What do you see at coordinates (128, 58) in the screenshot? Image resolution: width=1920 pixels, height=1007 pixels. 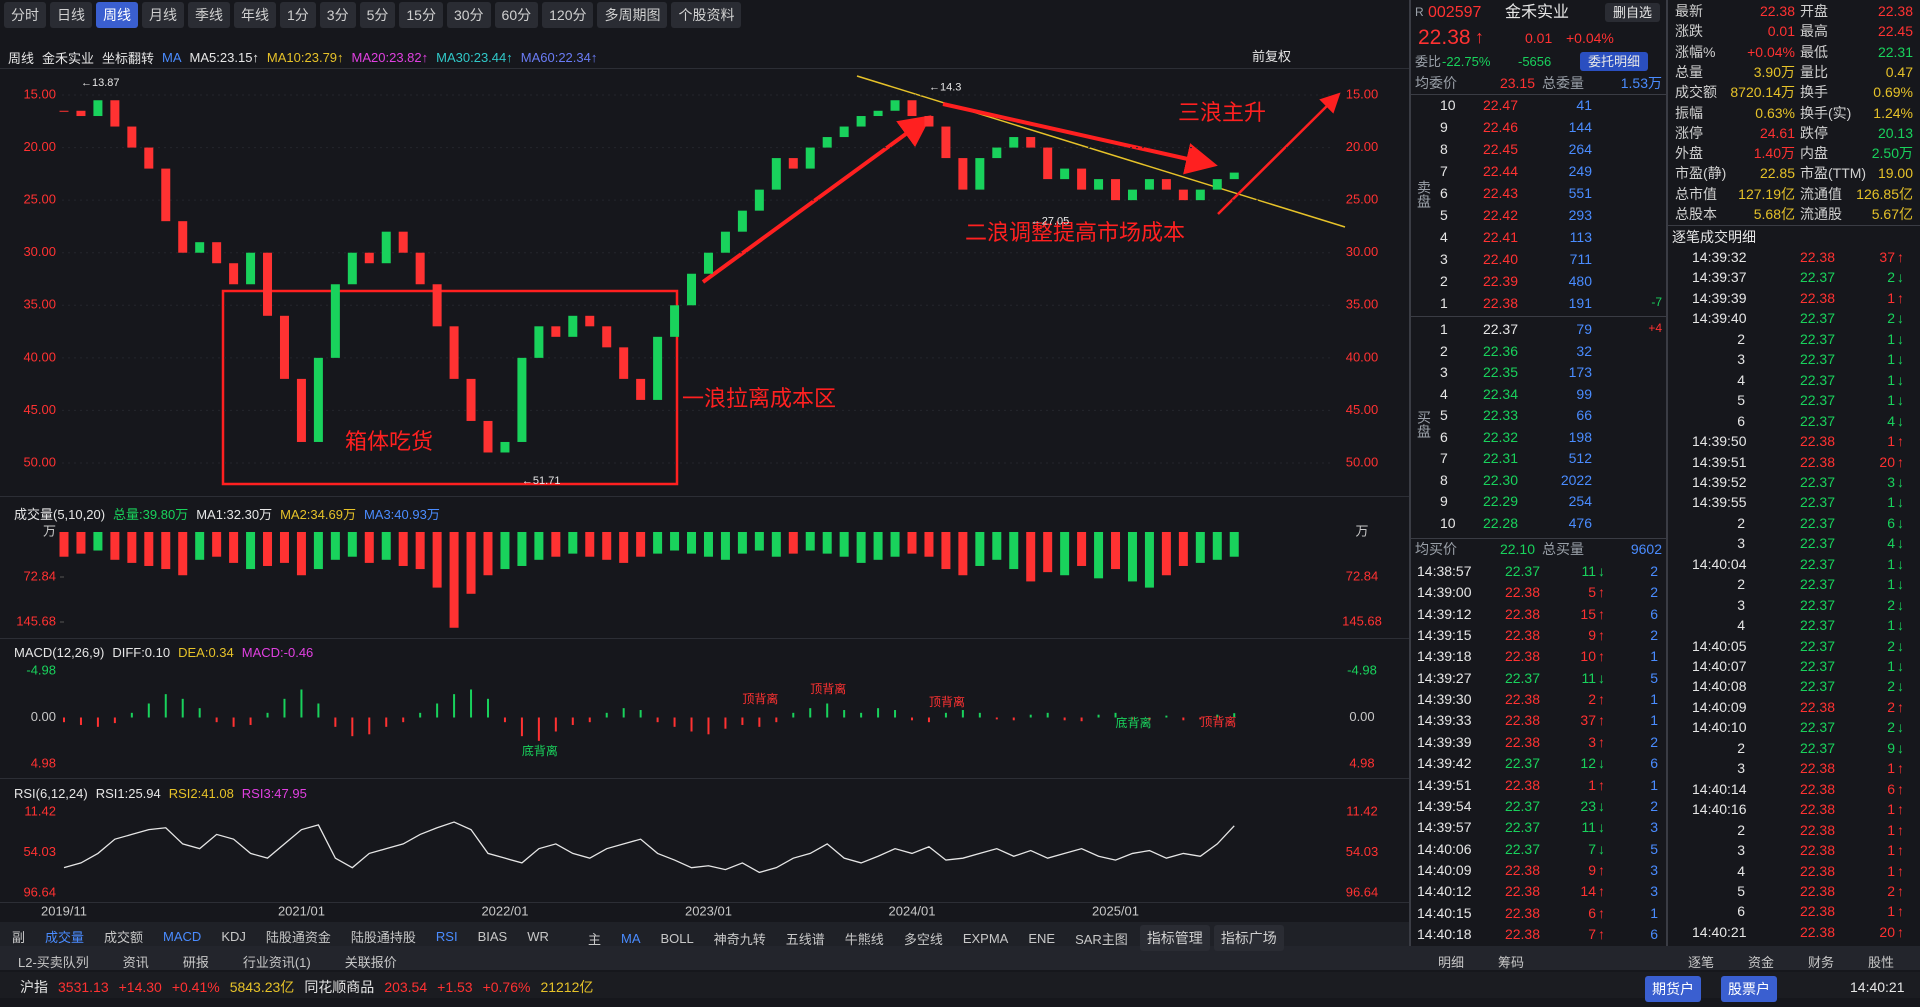 I see `flip-toggle: 坐标翻转` at bounding box center [128, 58].